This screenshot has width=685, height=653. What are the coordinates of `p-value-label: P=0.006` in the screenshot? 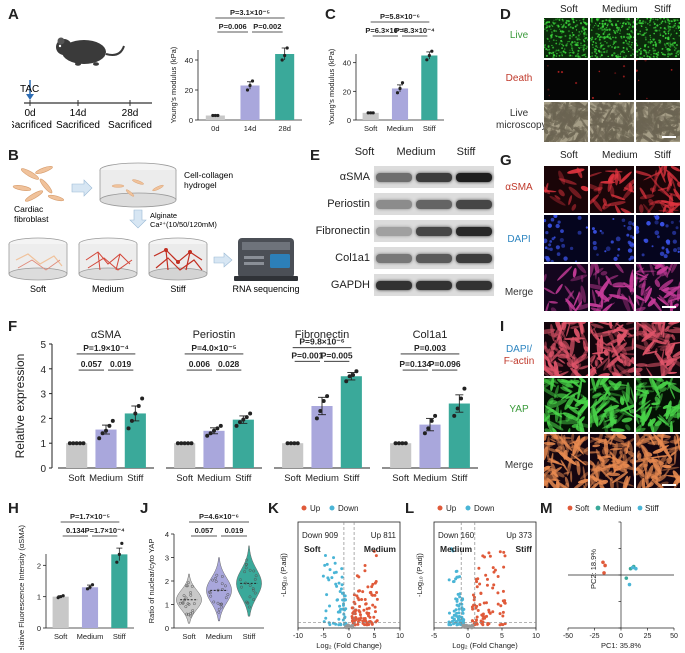 It's located at (233, 26).